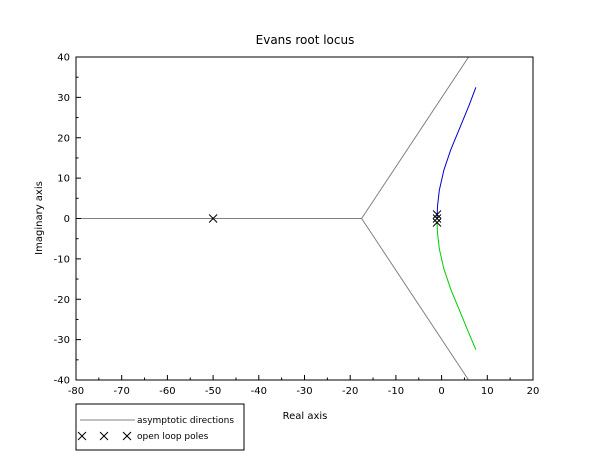  Describe the element at coordinates (441, 391) in the screenshot. I see `x-tick-label: 0` at that location.